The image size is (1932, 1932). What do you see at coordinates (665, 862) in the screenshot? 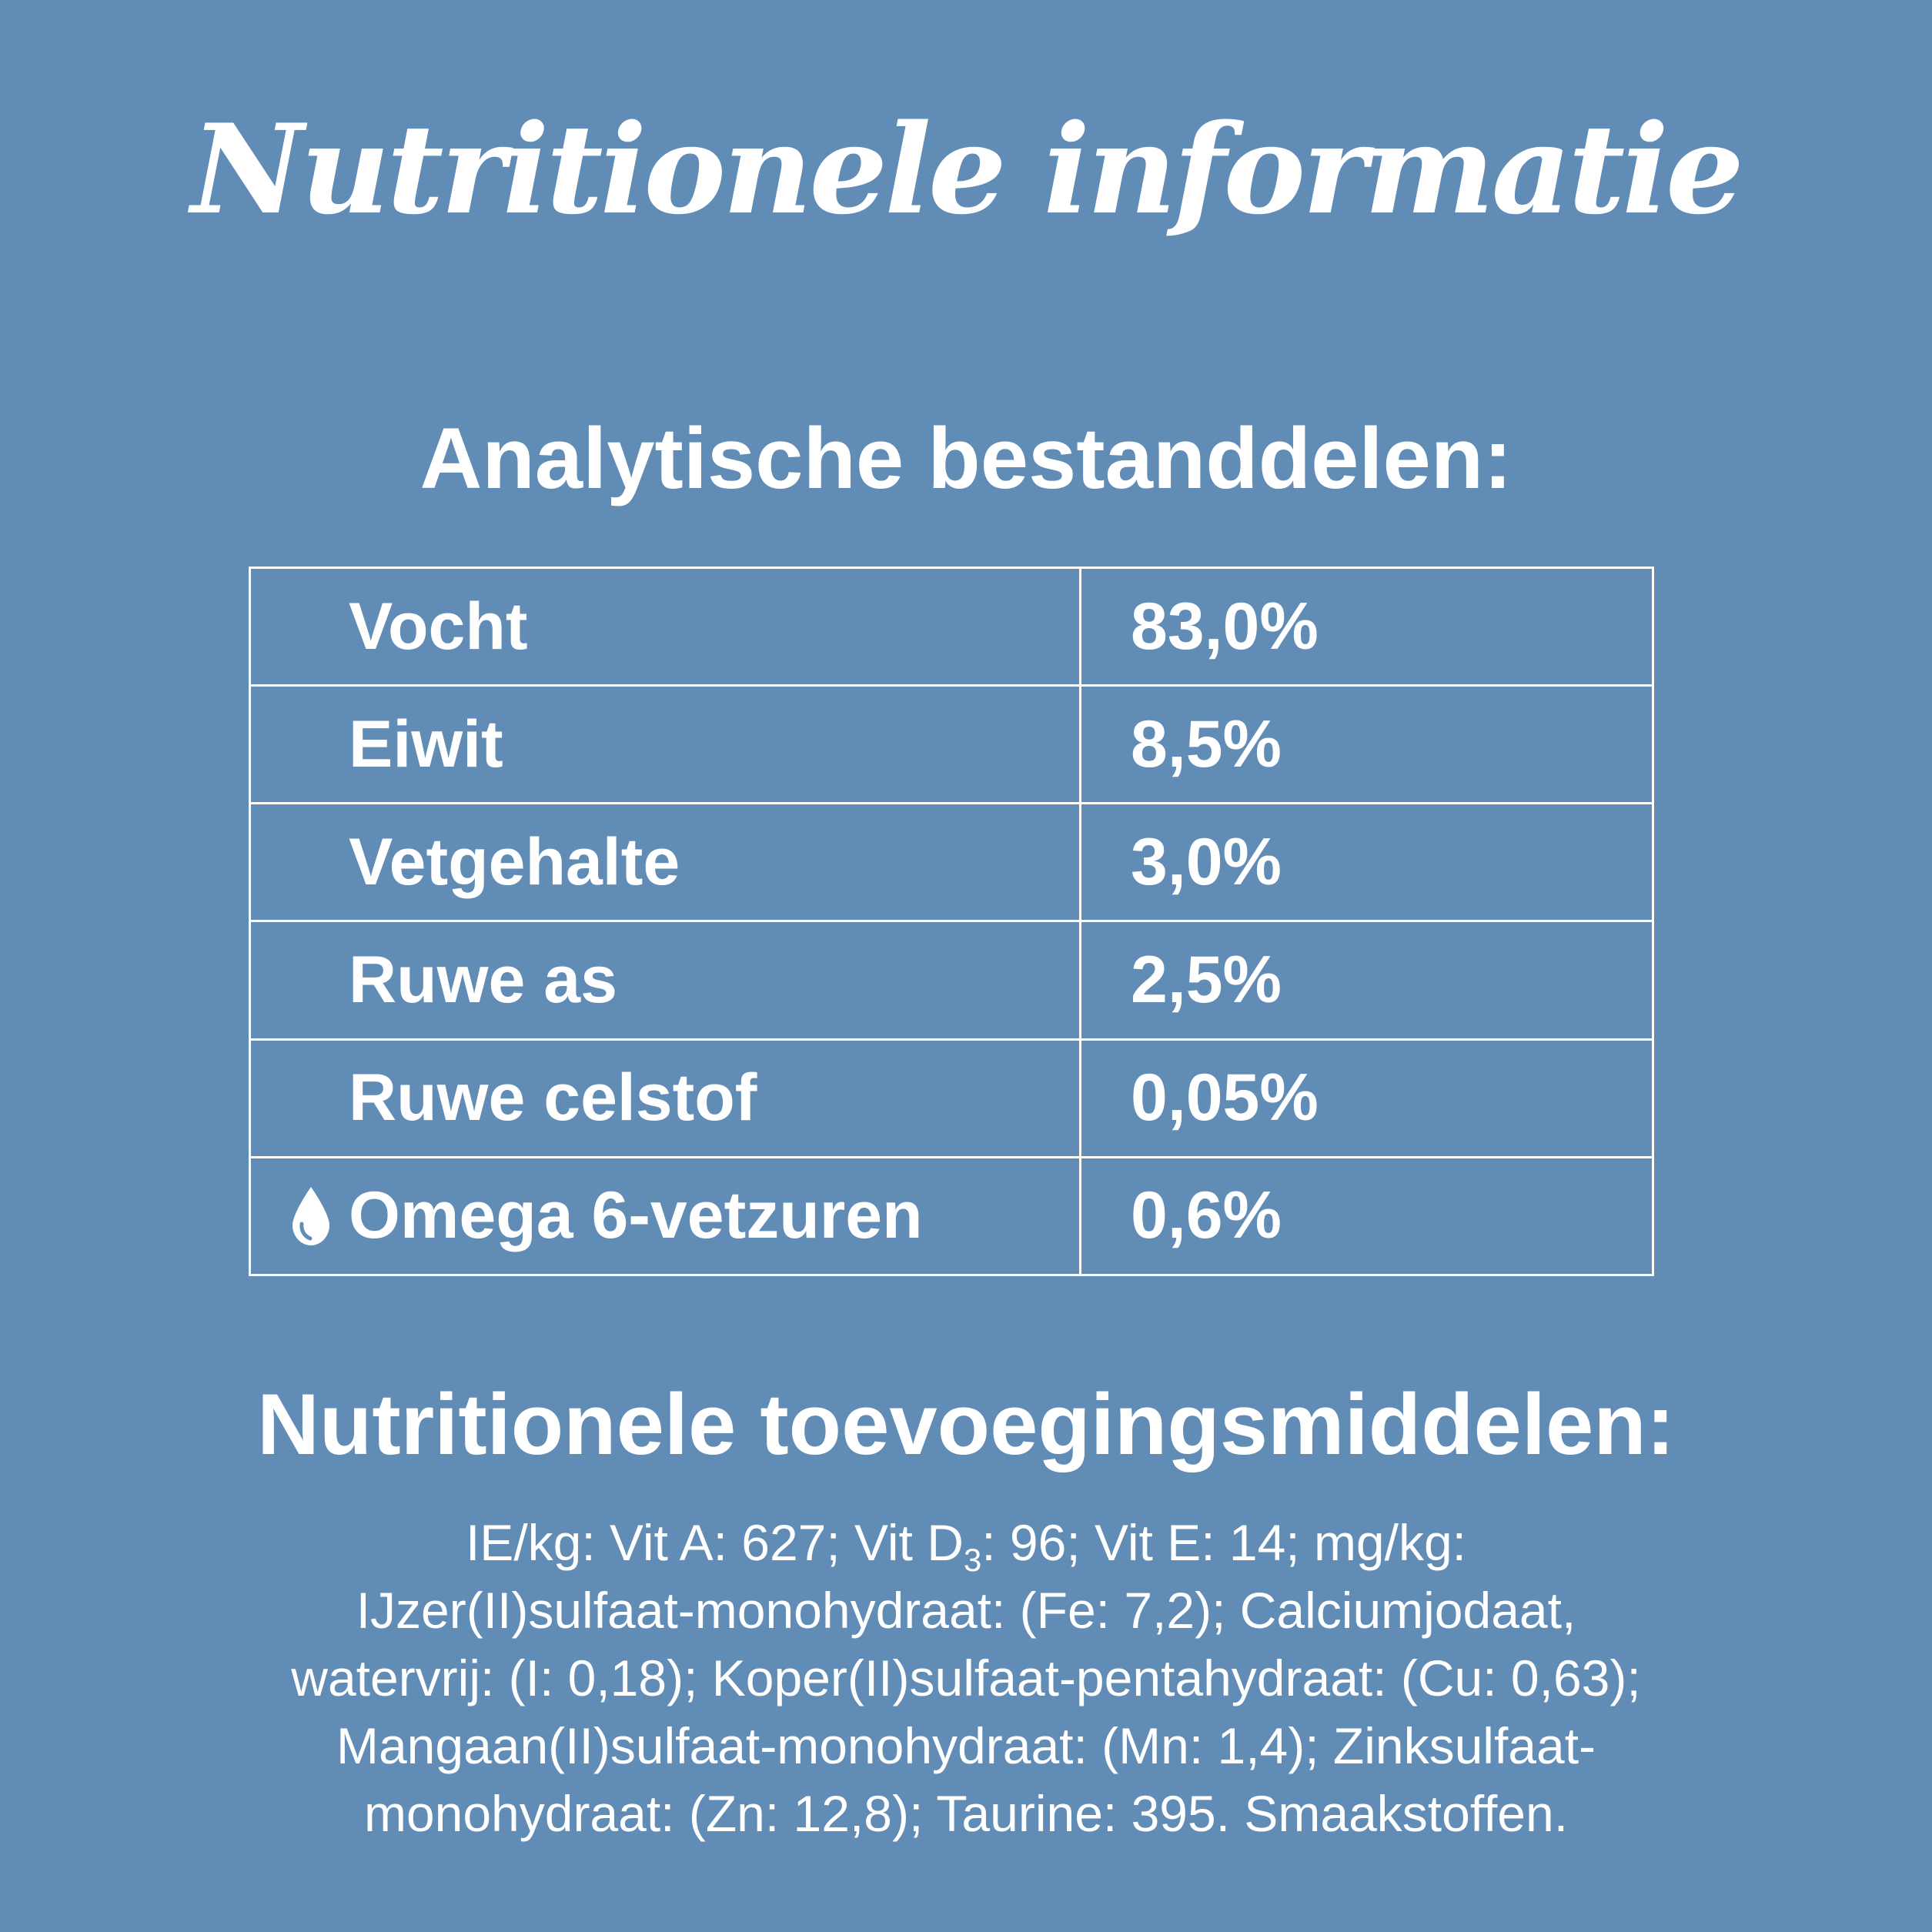
I see `nutrient-name: Vetgehalte` at bounding box center [665, 862].